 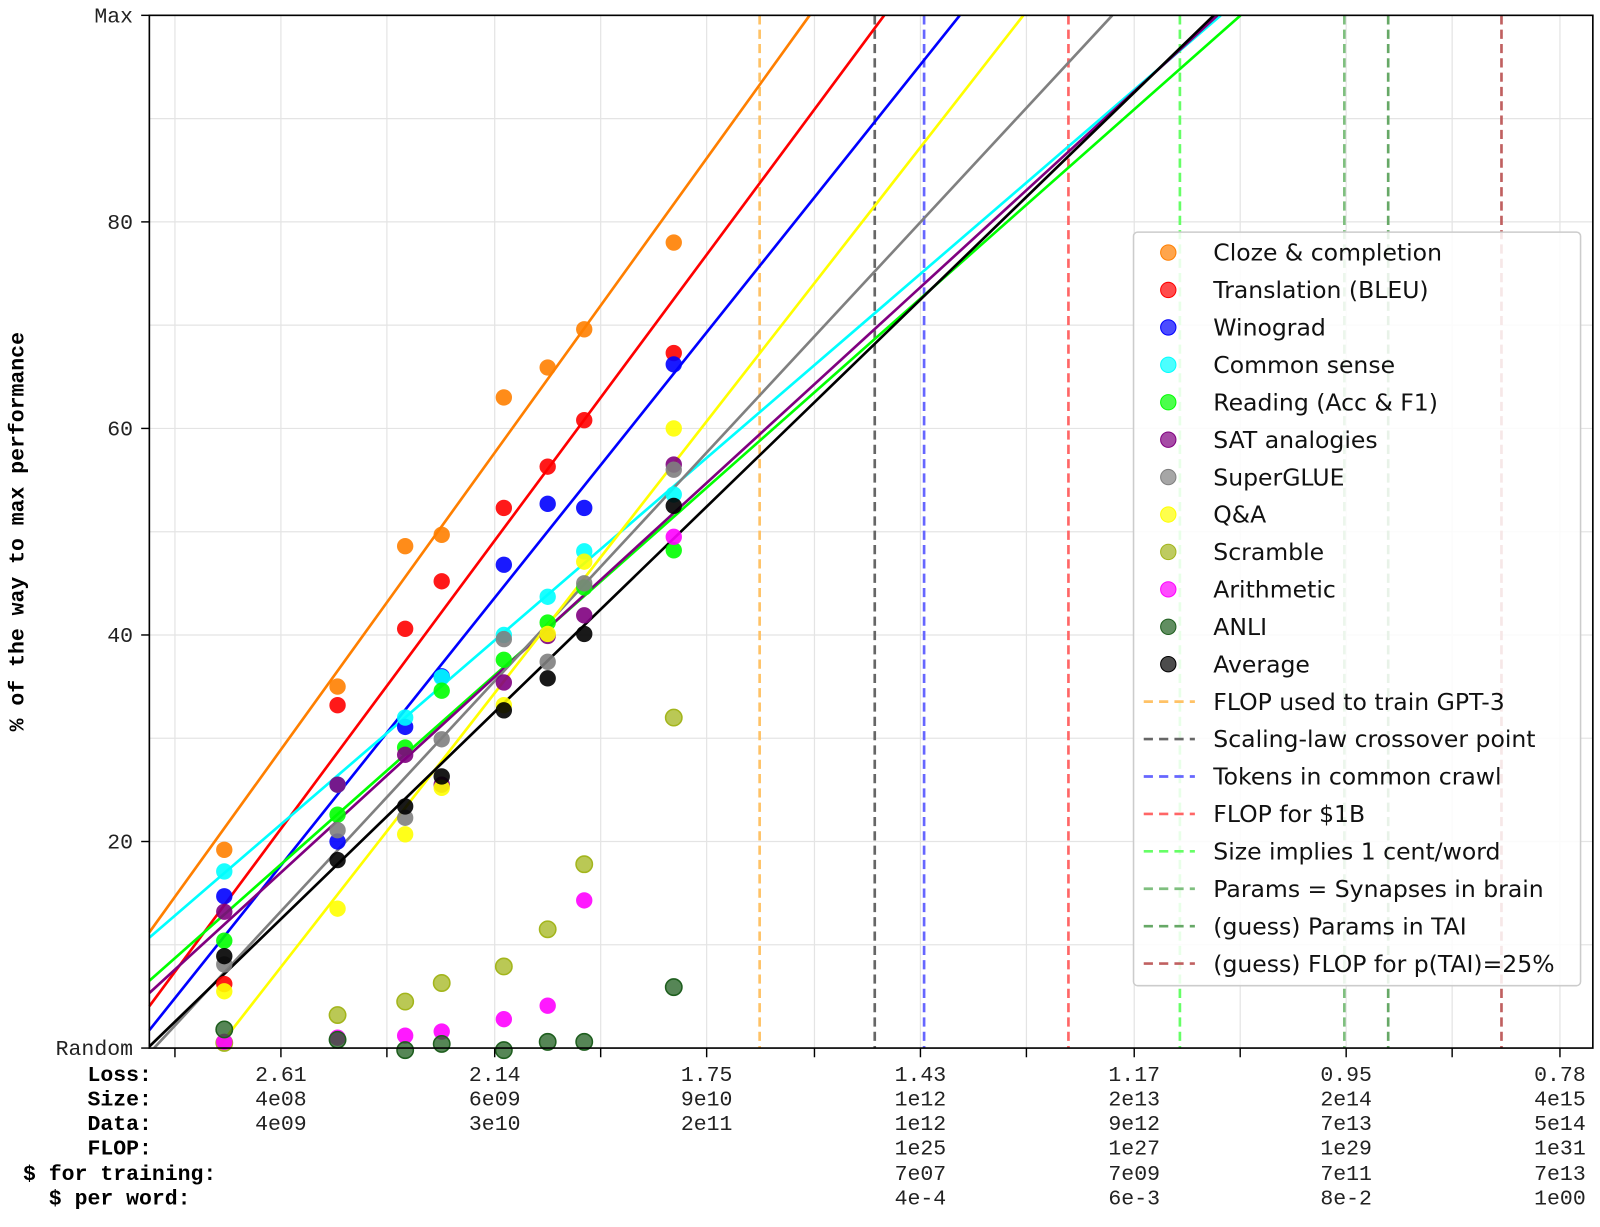 I want to click on y-tick-label: Random, so click(x=94, y=1050).